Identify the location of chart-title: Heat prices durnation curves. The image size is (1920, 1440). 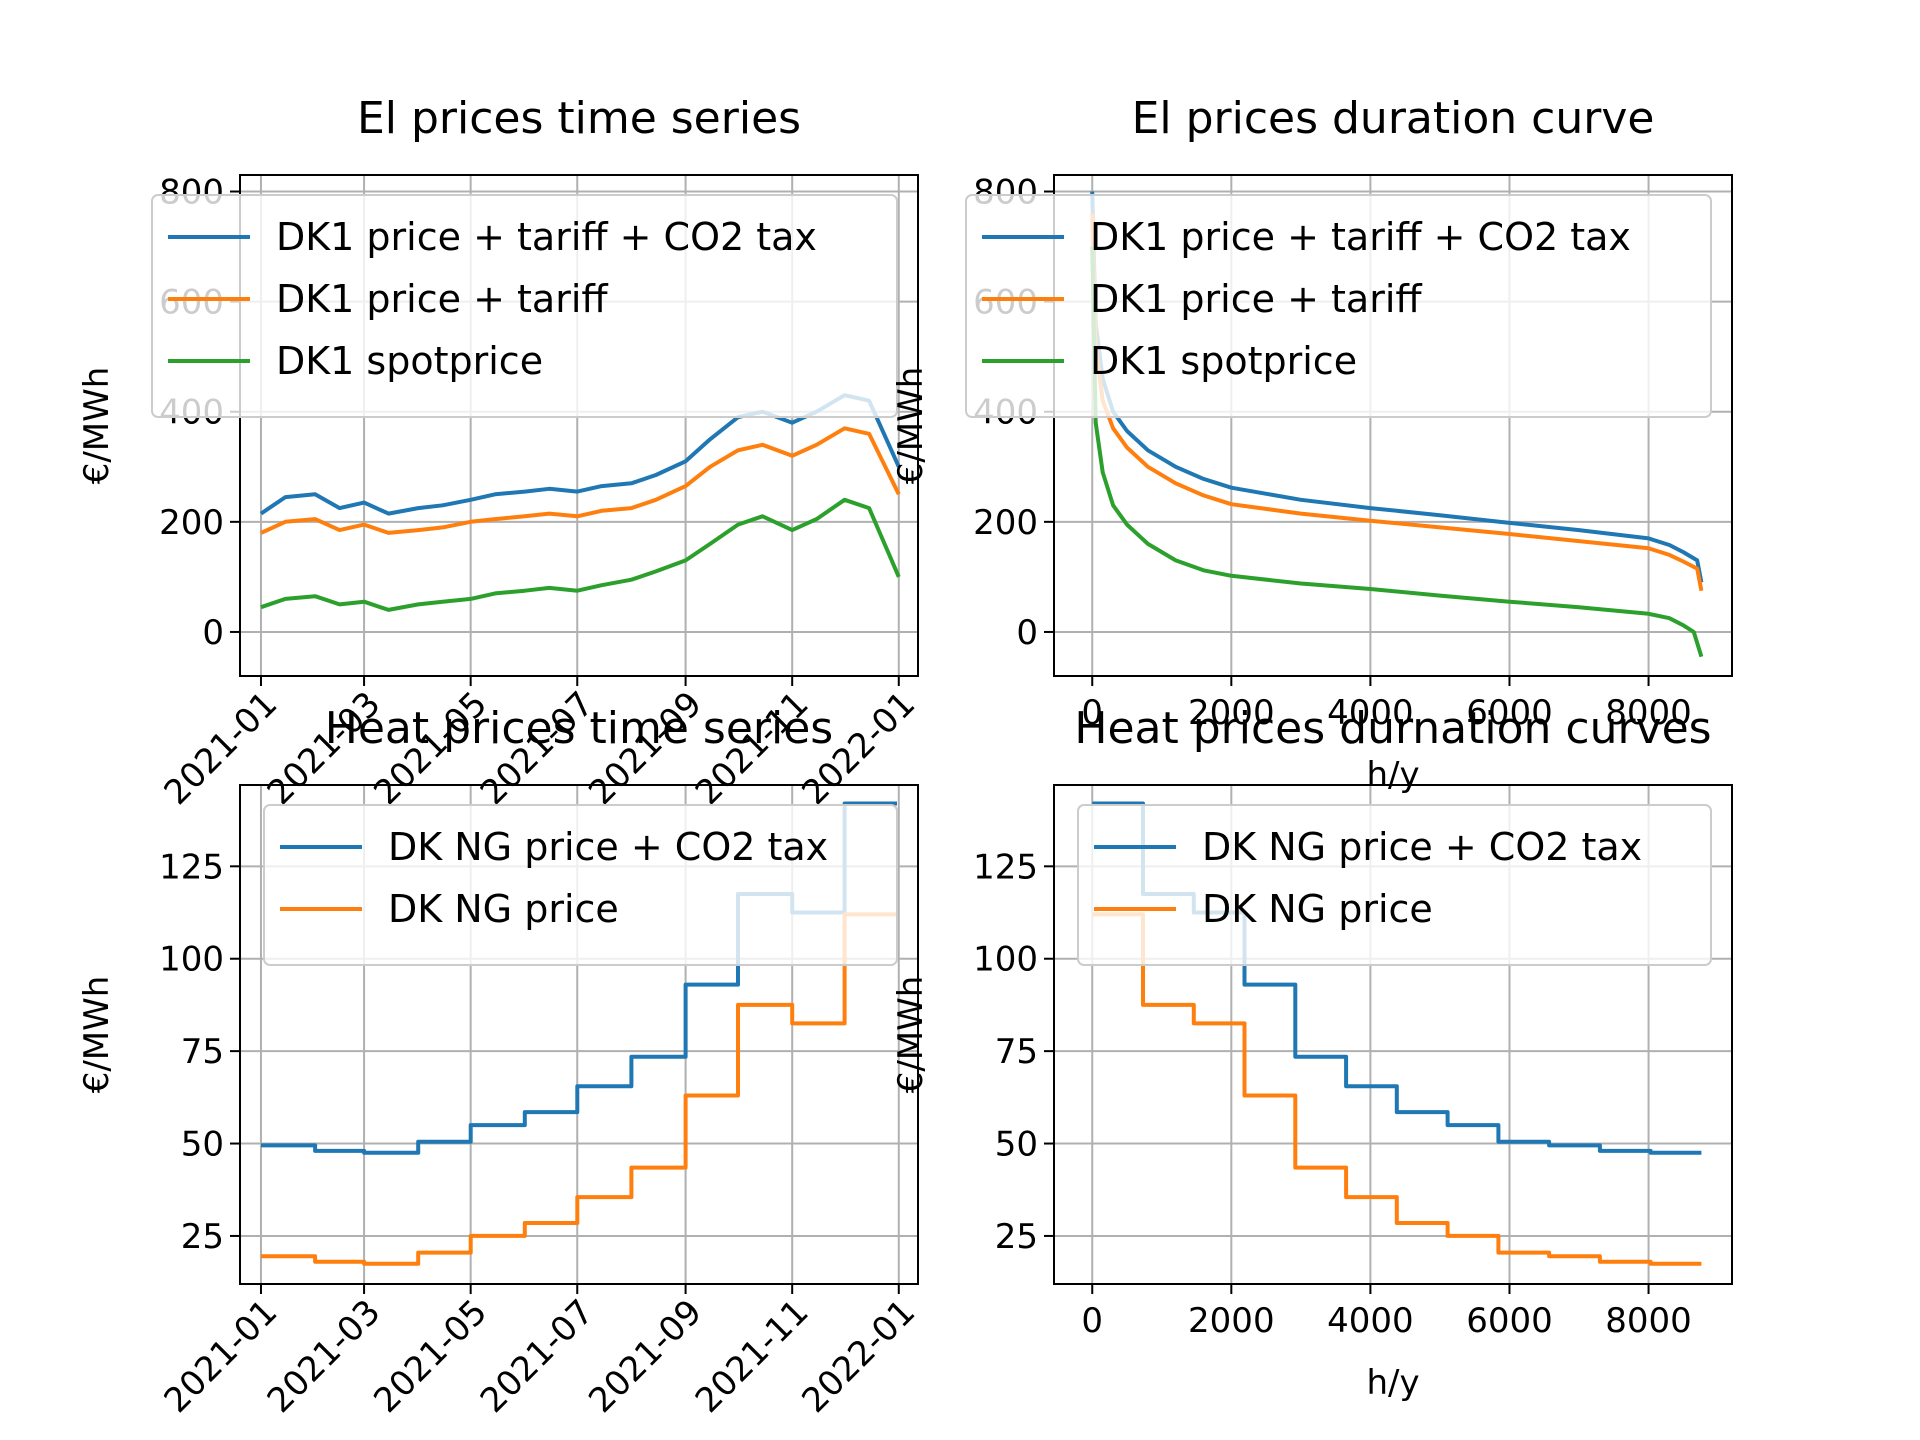
(1392, 728).